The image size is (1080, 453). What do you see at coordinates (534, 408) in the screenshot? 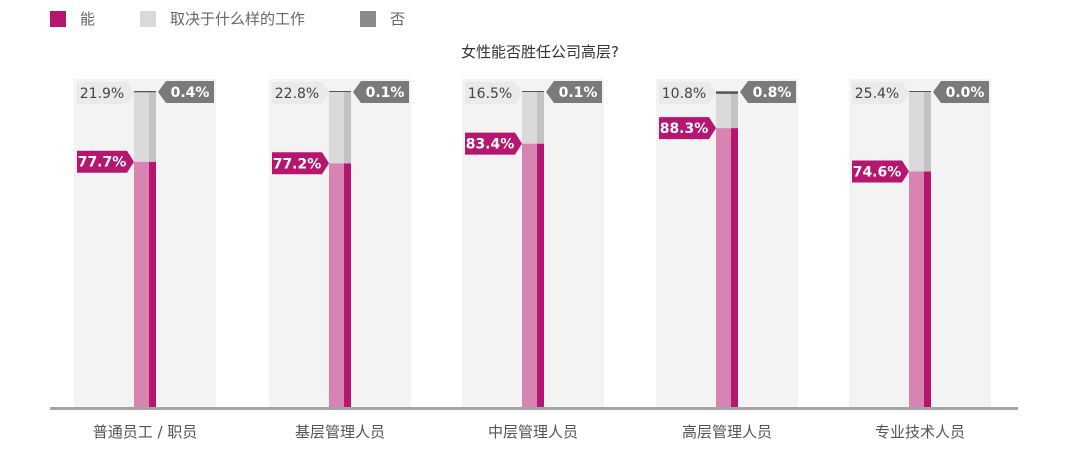
I see `x-axis-baseline` at bounding box center [534, 408].